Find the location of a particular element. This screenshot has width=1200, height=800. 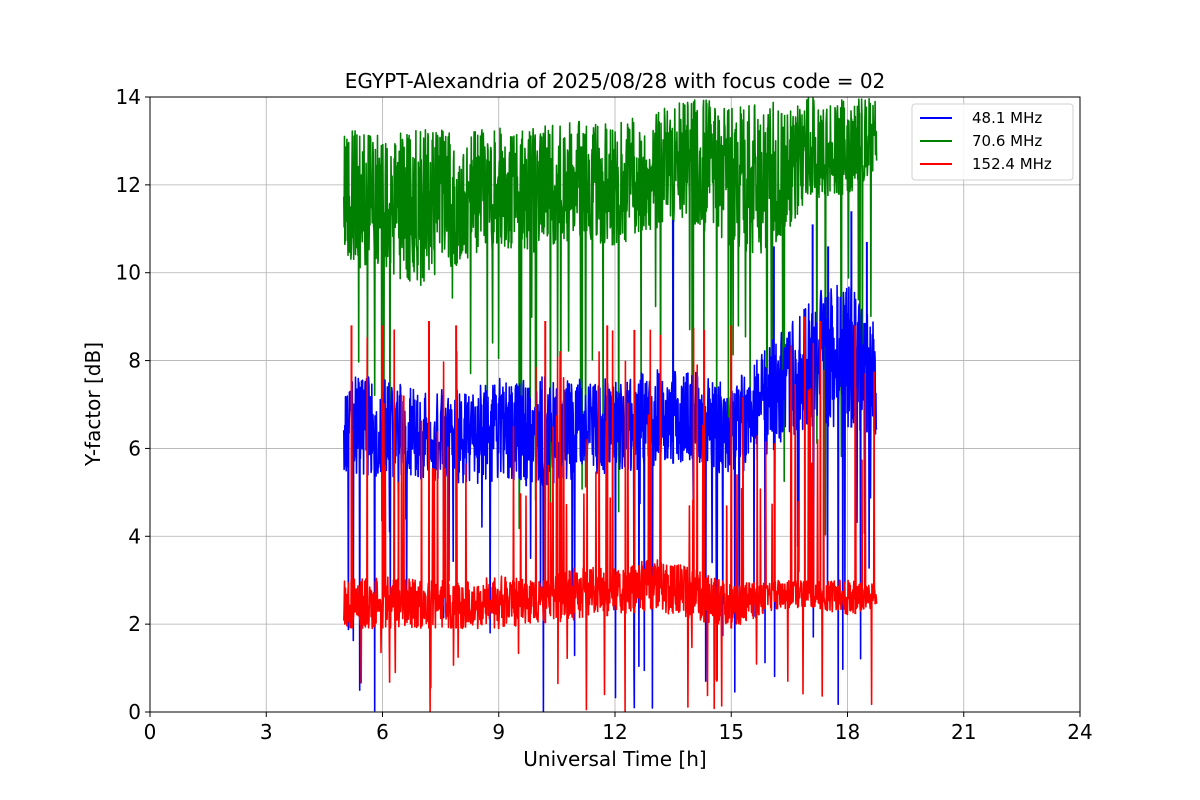

y-tick-label: 0 is located at coordinates (134, 712).